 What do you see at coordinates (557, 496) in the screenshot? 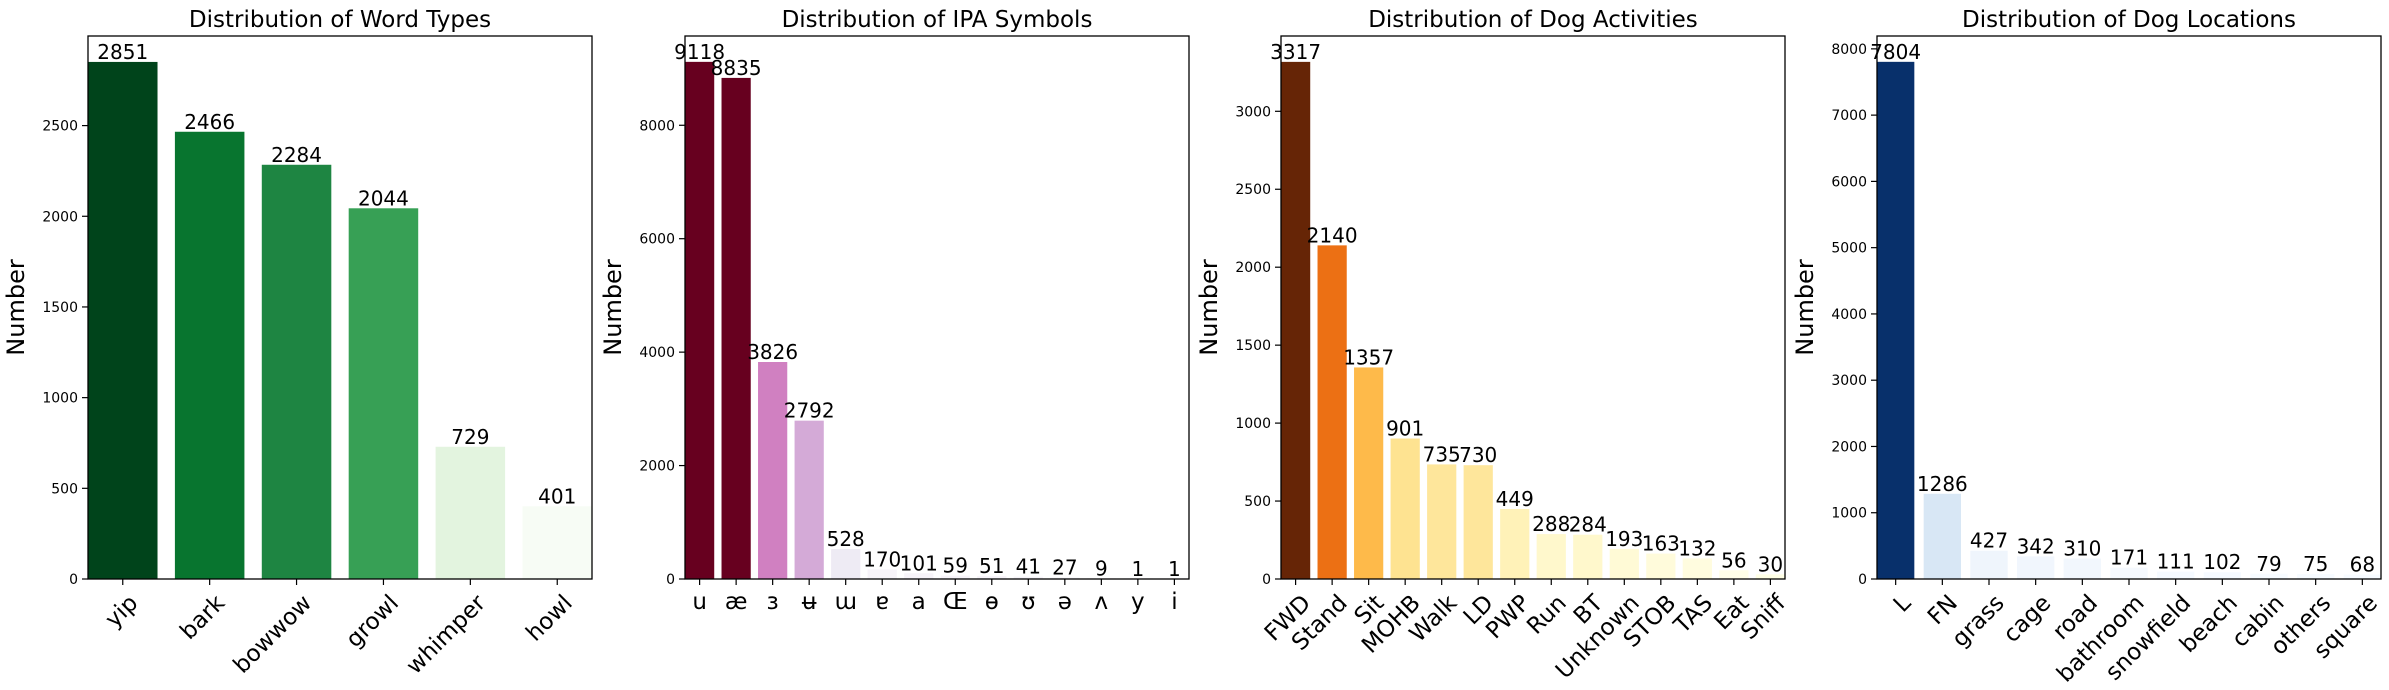
I see `data-label: 401` at bounding box center [557, 496].